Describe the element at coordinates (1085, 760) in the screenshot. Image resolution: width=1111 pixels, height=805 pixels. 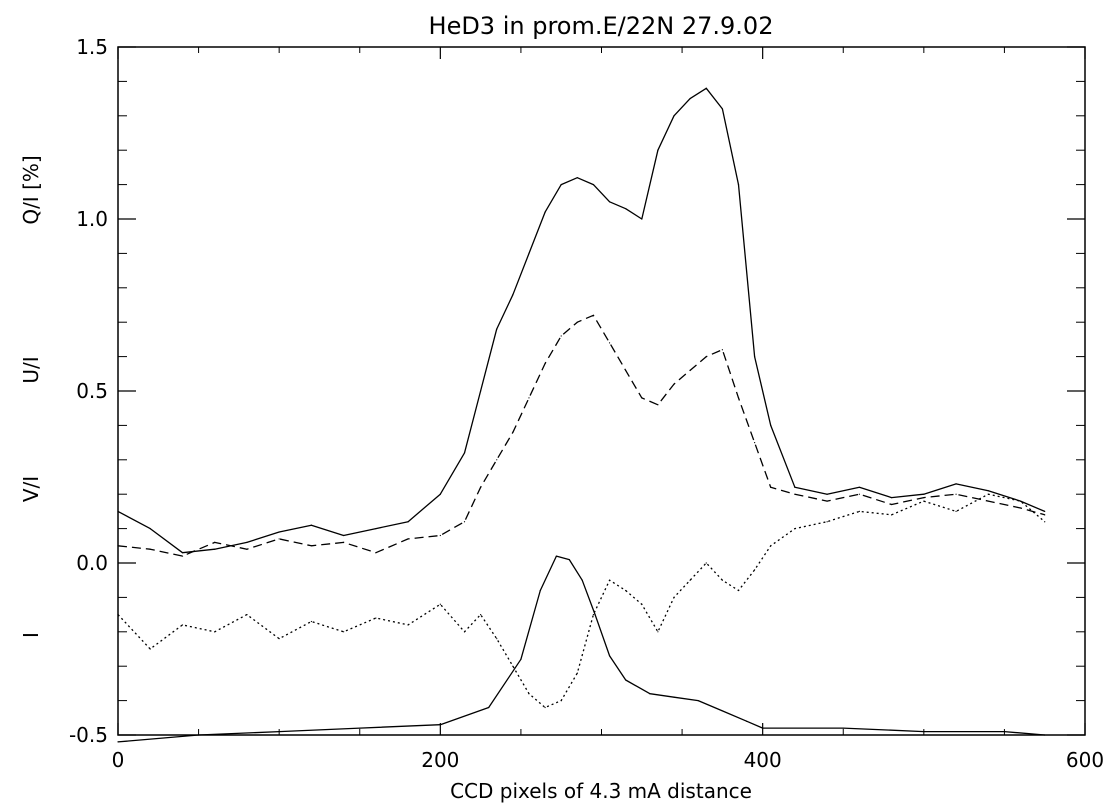
I see `x-tick-label: 600` at that location.